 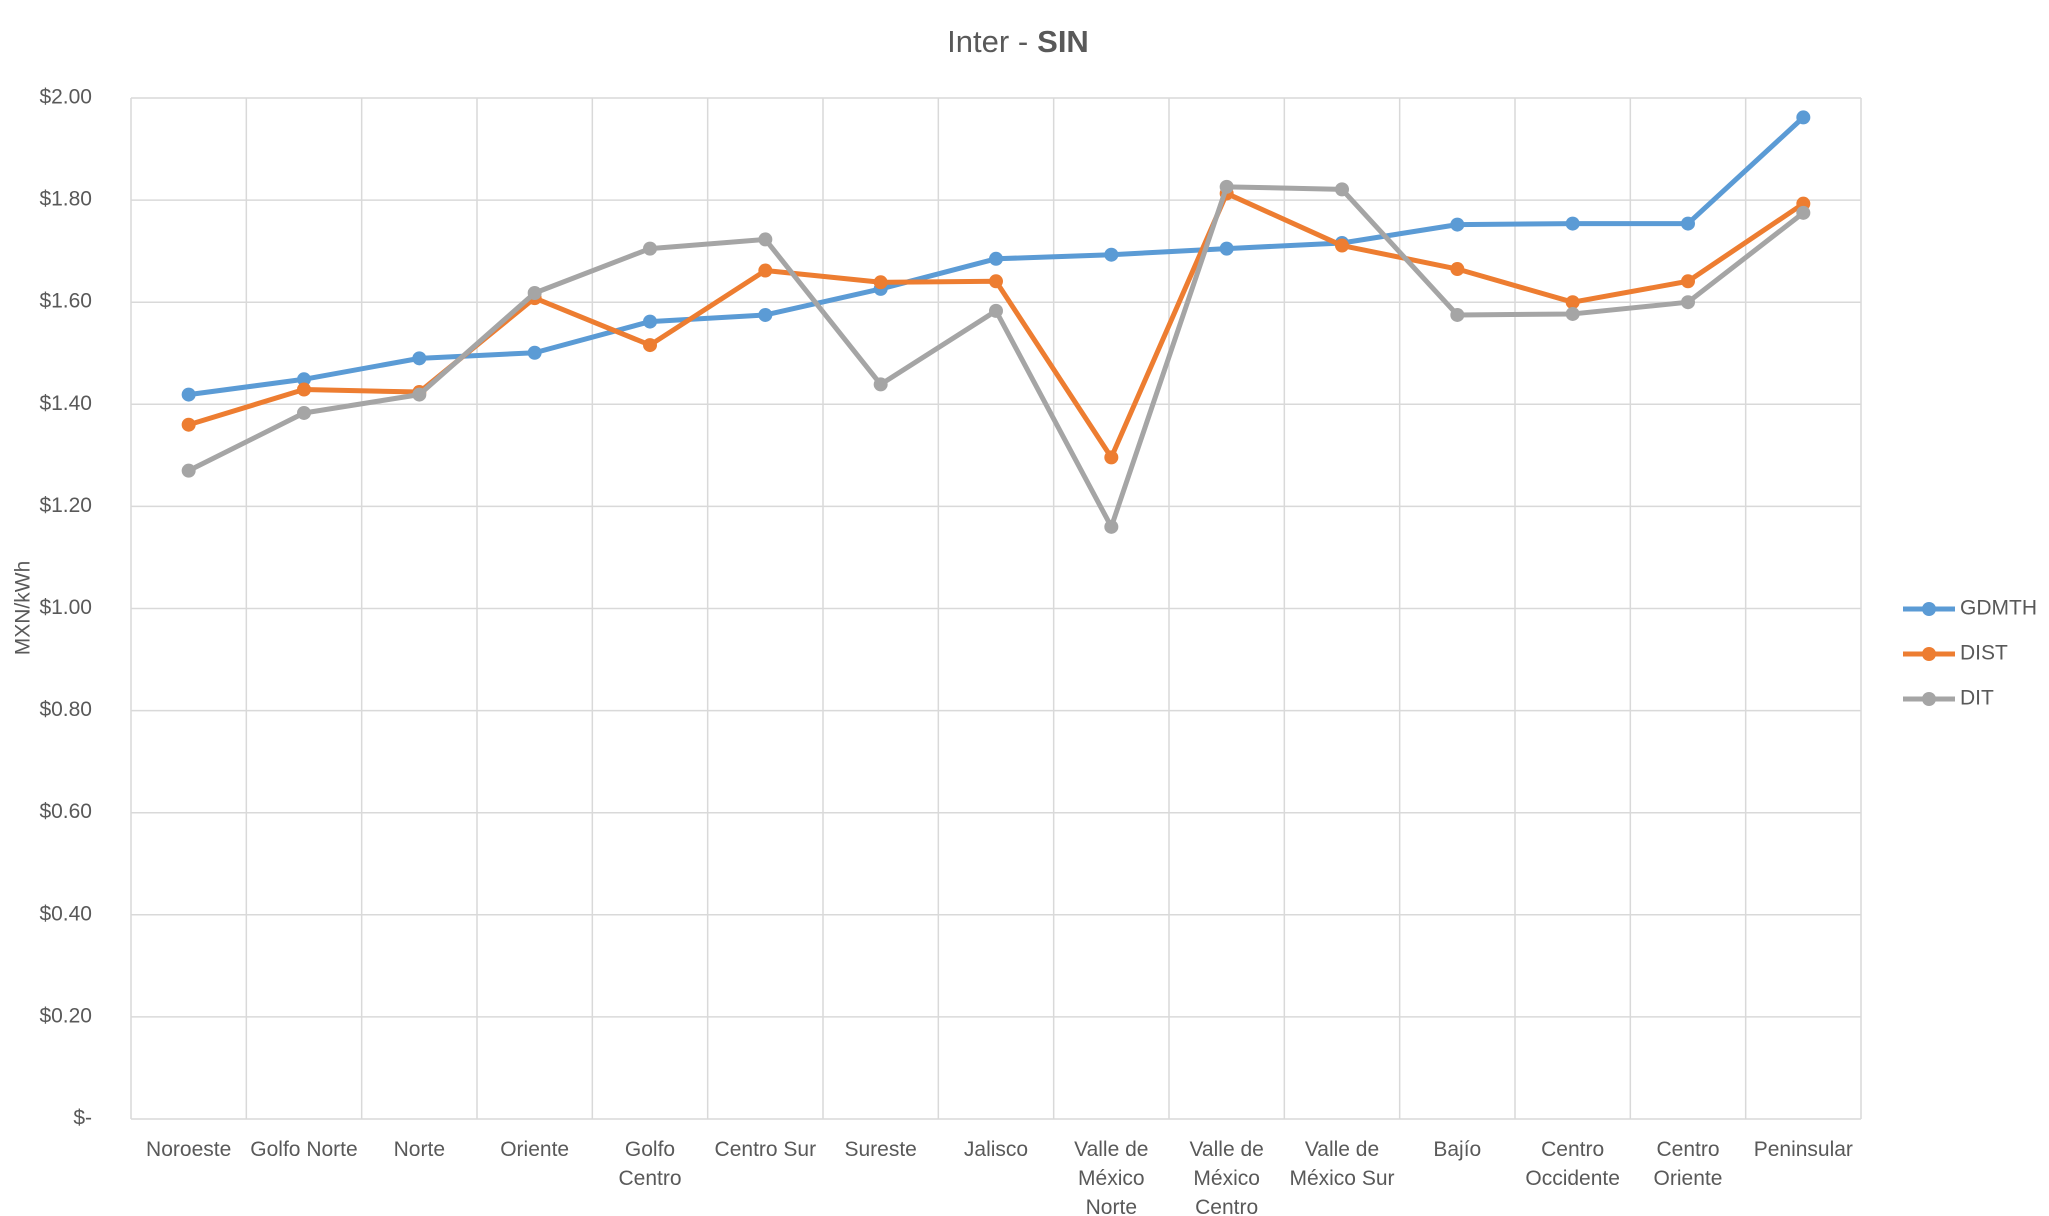 What do you see at coordinates (1063, 41) in the screenshot?
I see `title-emphasis: SIN` at bounding box center [1063, 41].